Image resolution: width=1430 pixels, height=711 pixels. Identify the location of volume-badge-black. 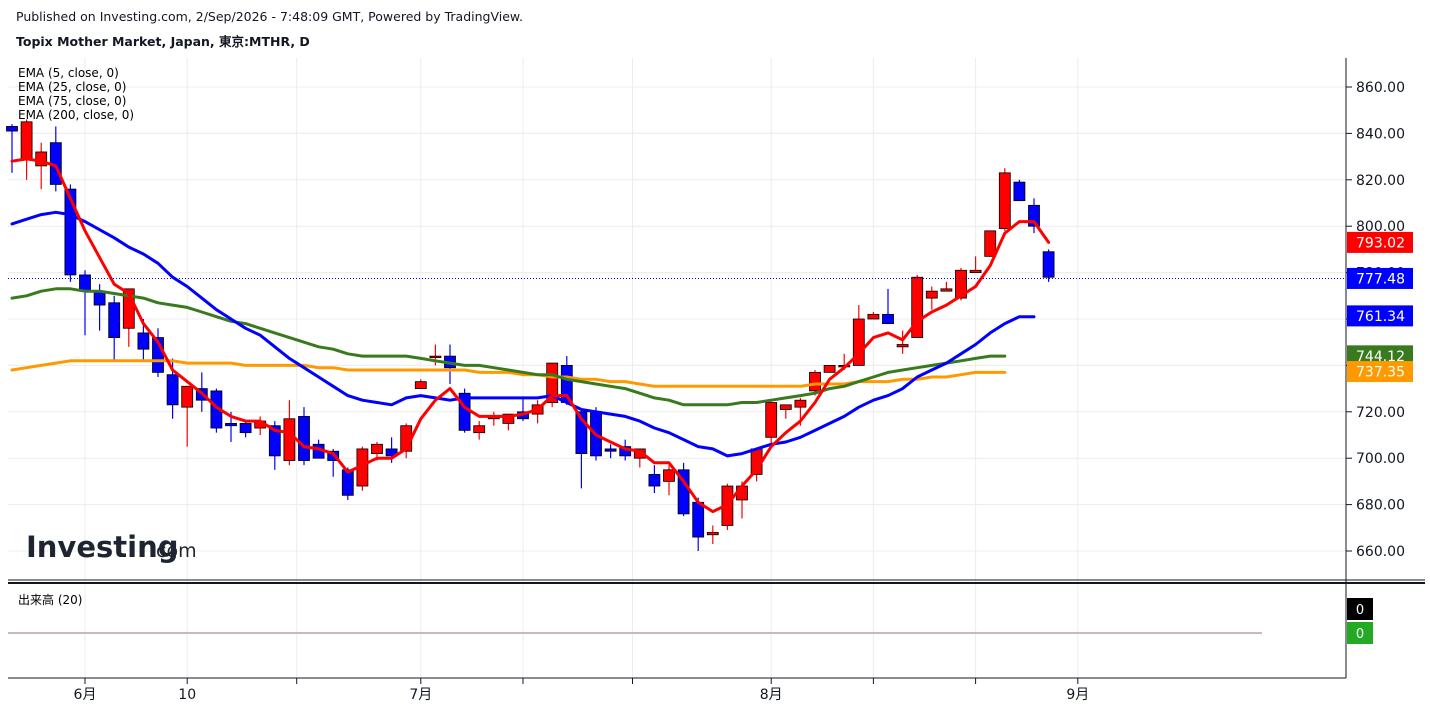
(1360, 609).